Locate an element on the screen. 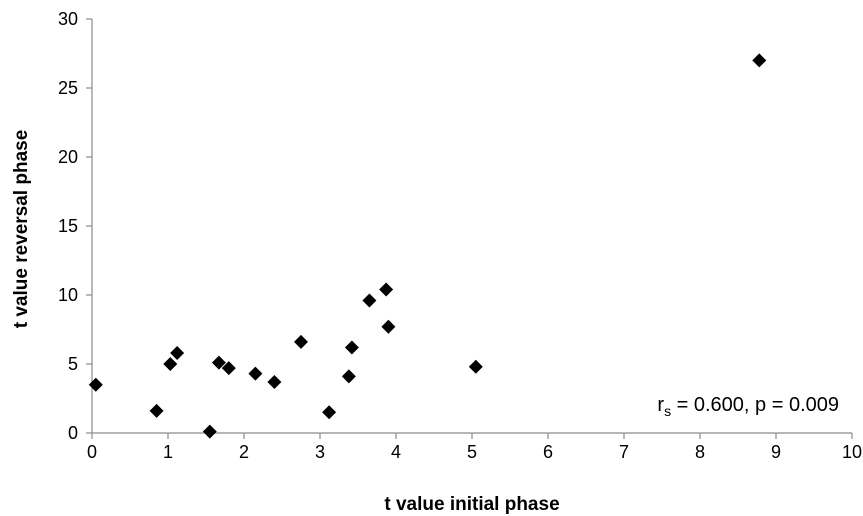  y-tick-label: 25 is located at coordinates (68, 88).